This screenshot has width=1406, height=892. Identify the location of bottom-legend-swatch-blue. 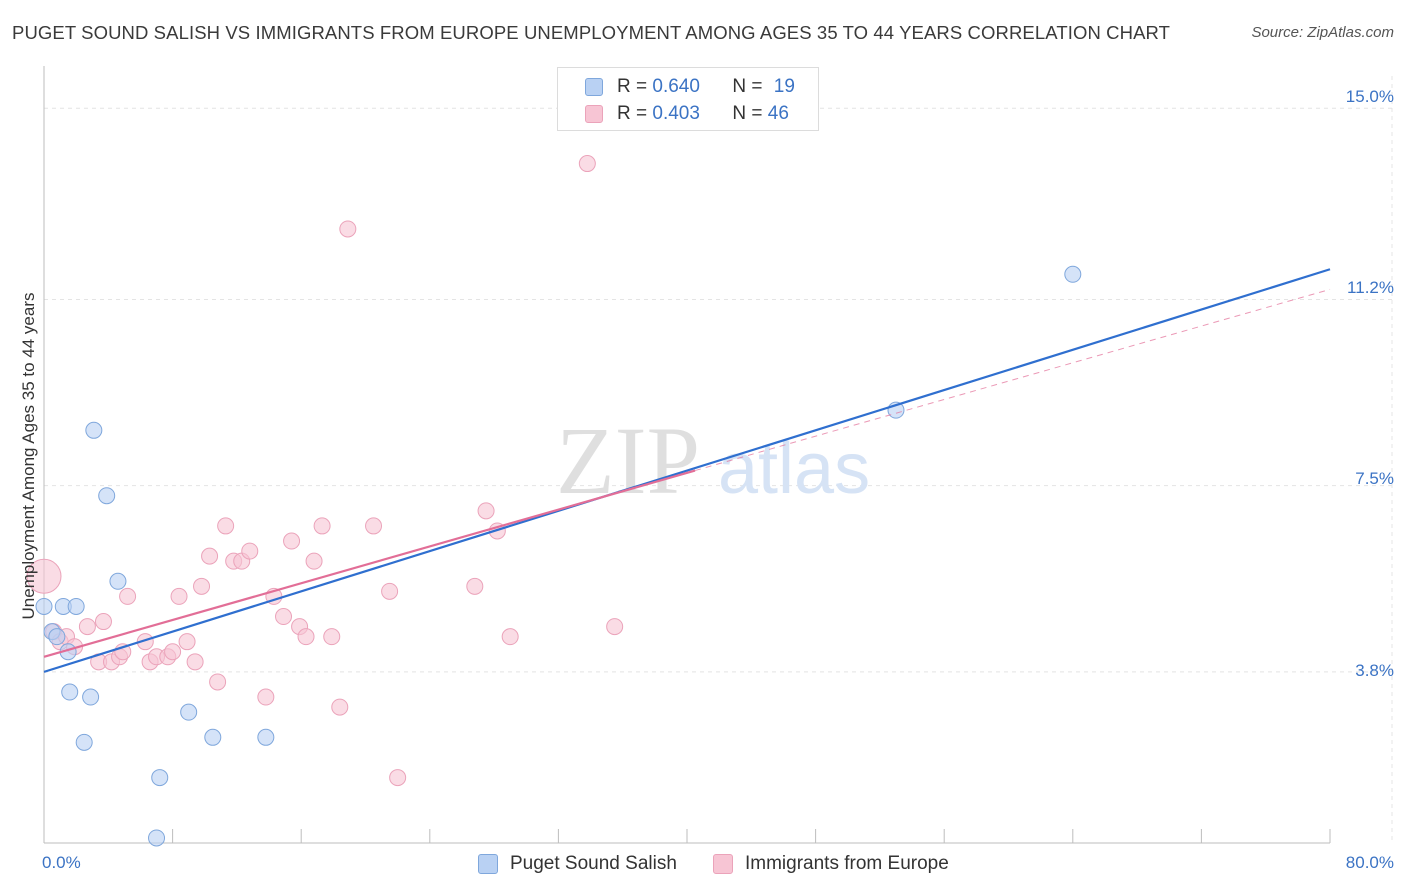
(488, 864).